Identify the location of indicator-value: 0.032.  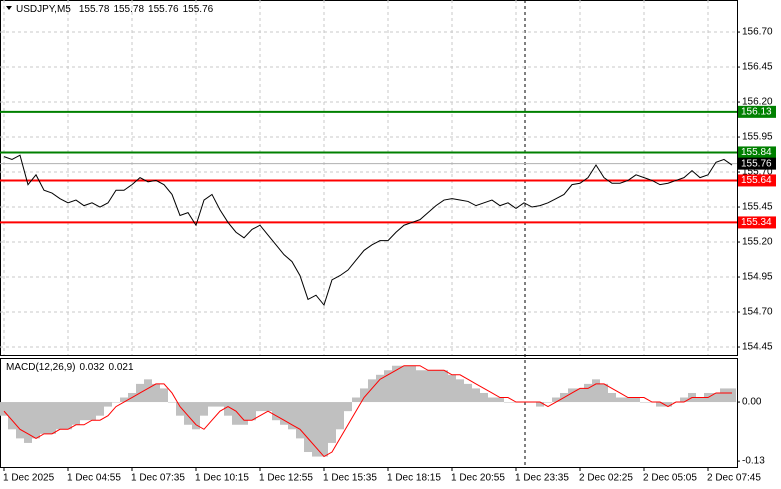
(91, 367).